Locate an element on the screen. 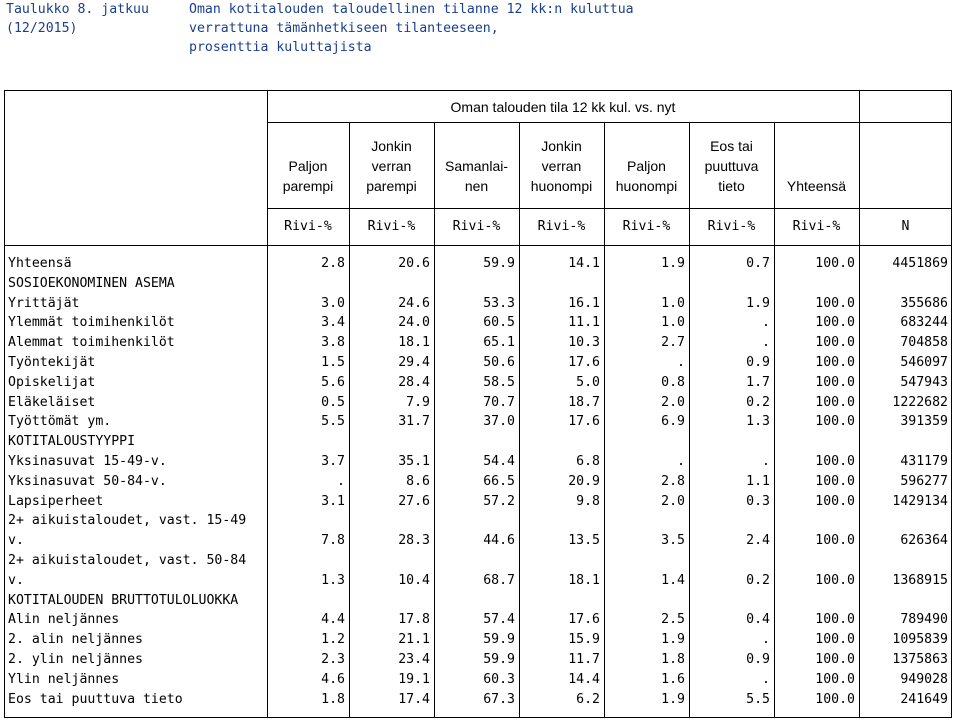  table-cell: 1375863 is located at coordinates (920, 659).